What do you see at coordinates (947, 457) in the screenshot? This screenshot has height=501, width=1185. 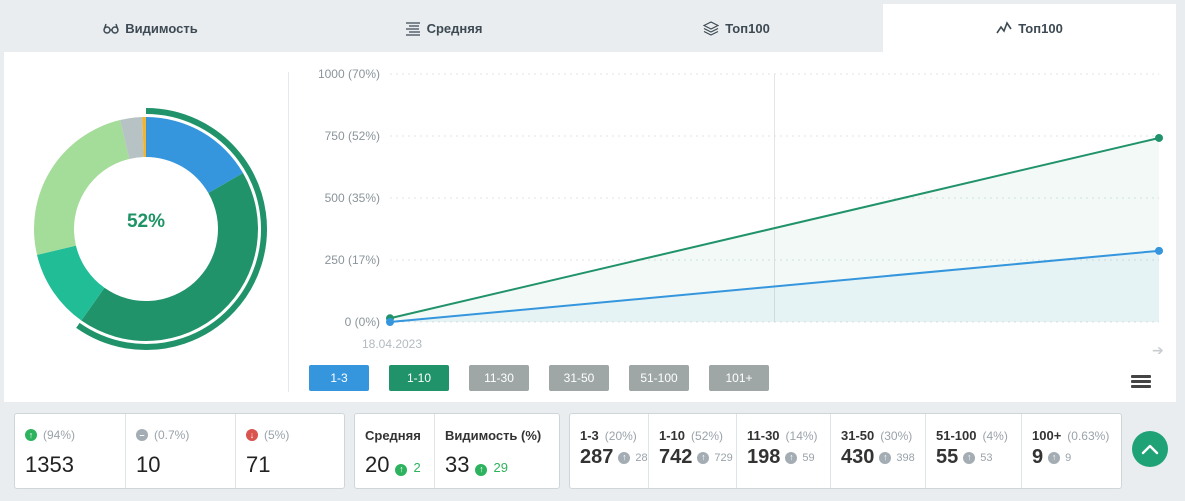 I see `range-stat-value: 55` at bounding box center [947, 457].